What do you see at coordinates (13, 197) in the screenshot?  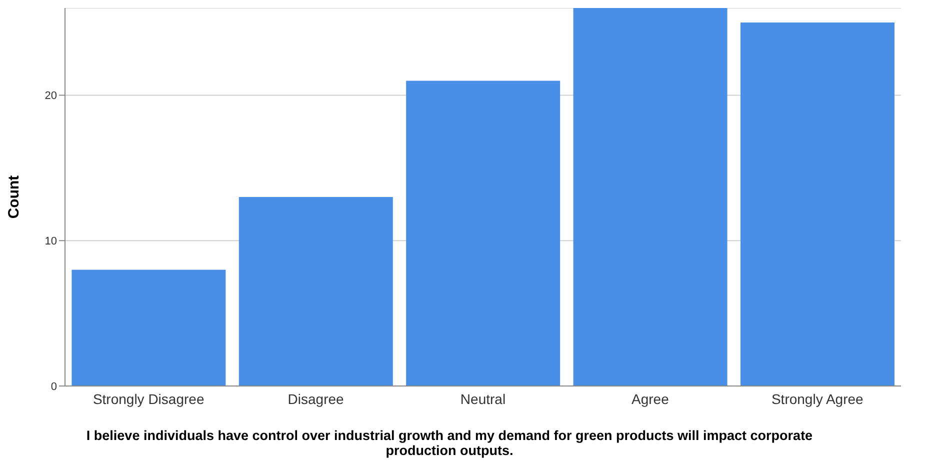 I see `y-axis-title: Count` at bounding box center [13, 197].